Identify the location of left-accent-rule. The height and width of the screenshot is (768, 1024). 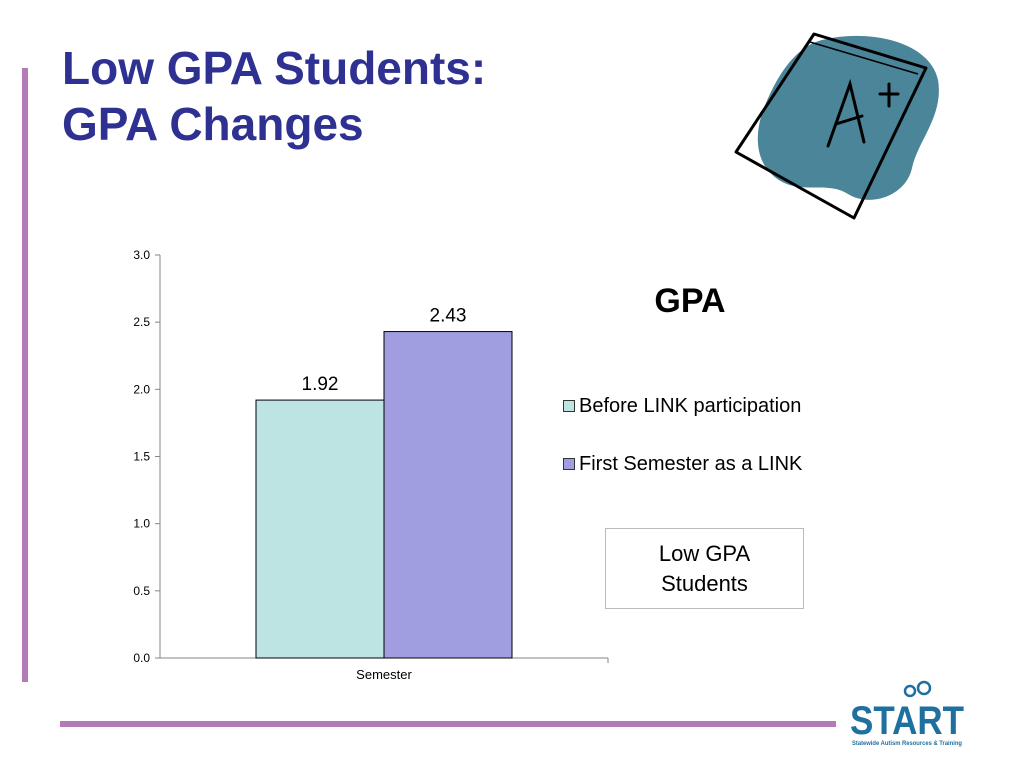
(25, 375).